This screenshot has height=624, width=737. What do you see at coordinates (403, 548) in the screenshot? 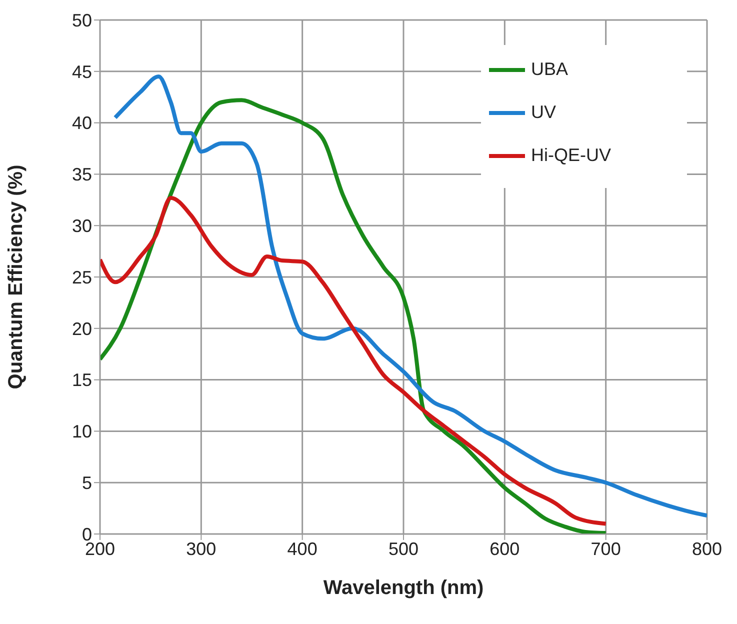
I see `x-tick-label: 500` at bounding box center [403, 548].